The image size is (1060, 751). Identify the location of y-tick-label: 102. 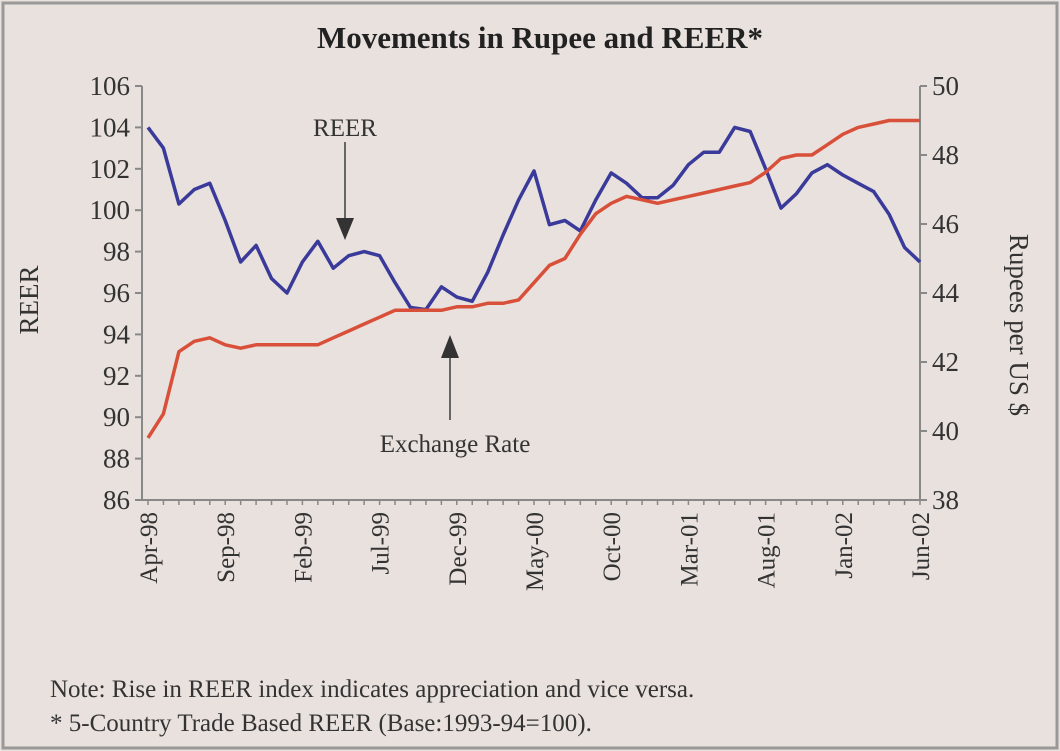
(110, 169).